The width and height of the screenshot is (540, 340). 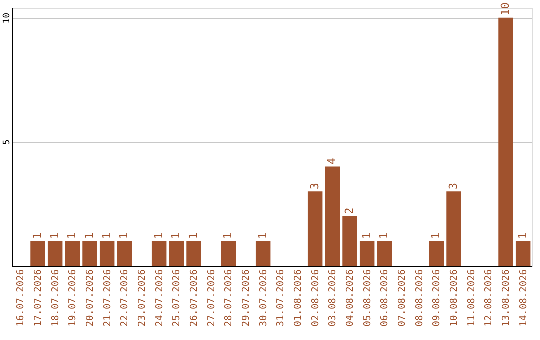 What do you see at coordinates (7, 143) in the screenshot?
I see `y-tick-label: 5` at bounding box center [7, 143].